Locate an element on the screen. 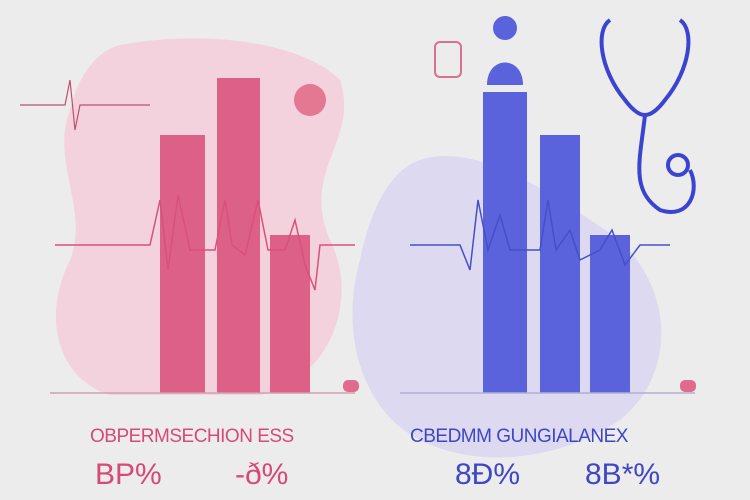 This screenshot has width=750, height=500. small-ecg-icon is located at coordinates (85, 105).